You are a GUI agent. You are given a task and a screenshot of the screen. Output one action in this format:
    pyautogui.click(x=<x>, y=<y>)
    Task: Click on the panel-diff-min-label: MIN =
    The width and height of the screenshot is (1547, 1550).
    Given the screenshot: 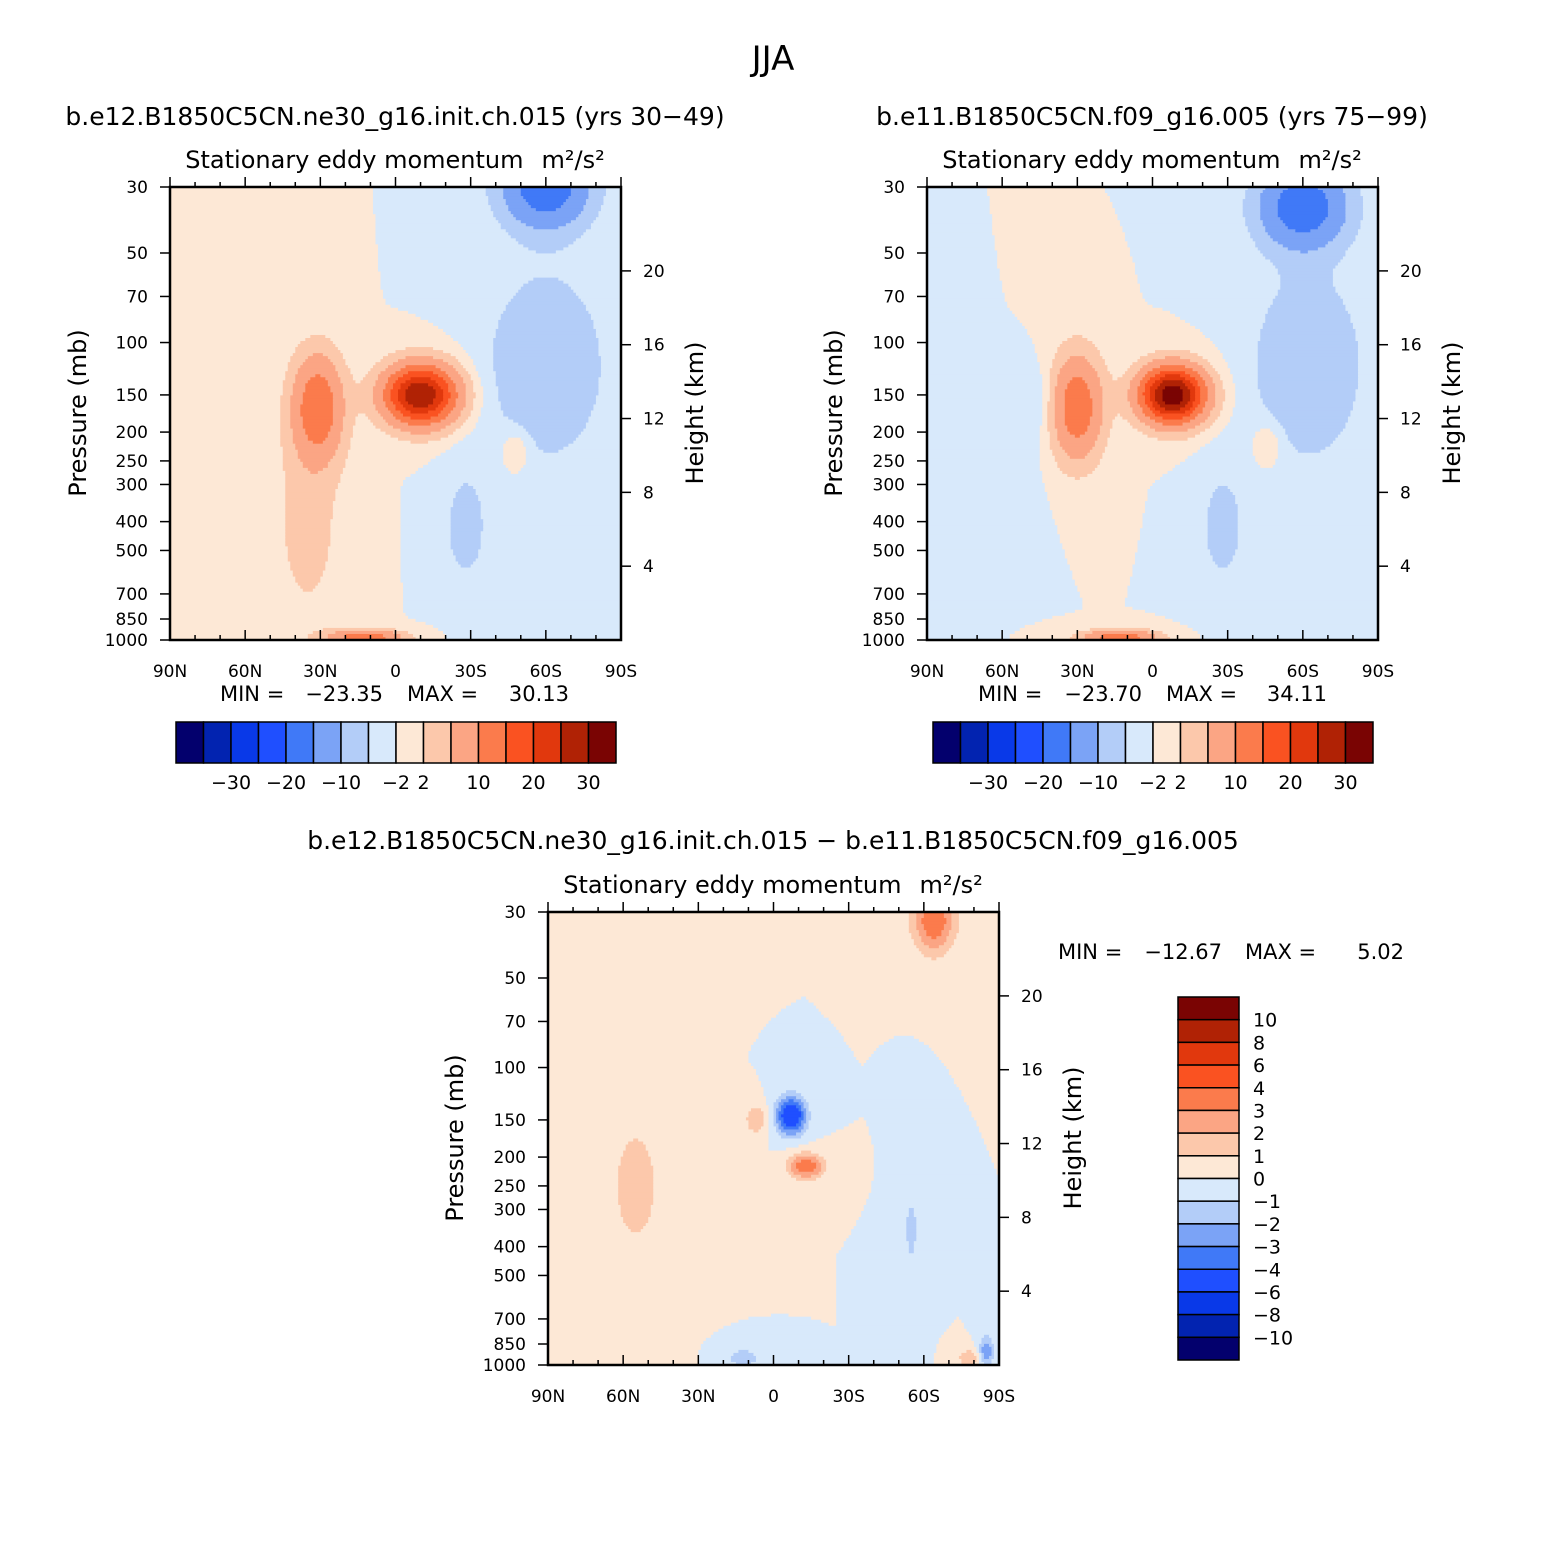 What is the action you would take?
    pyautogui.click(x=1090, y=952)
    